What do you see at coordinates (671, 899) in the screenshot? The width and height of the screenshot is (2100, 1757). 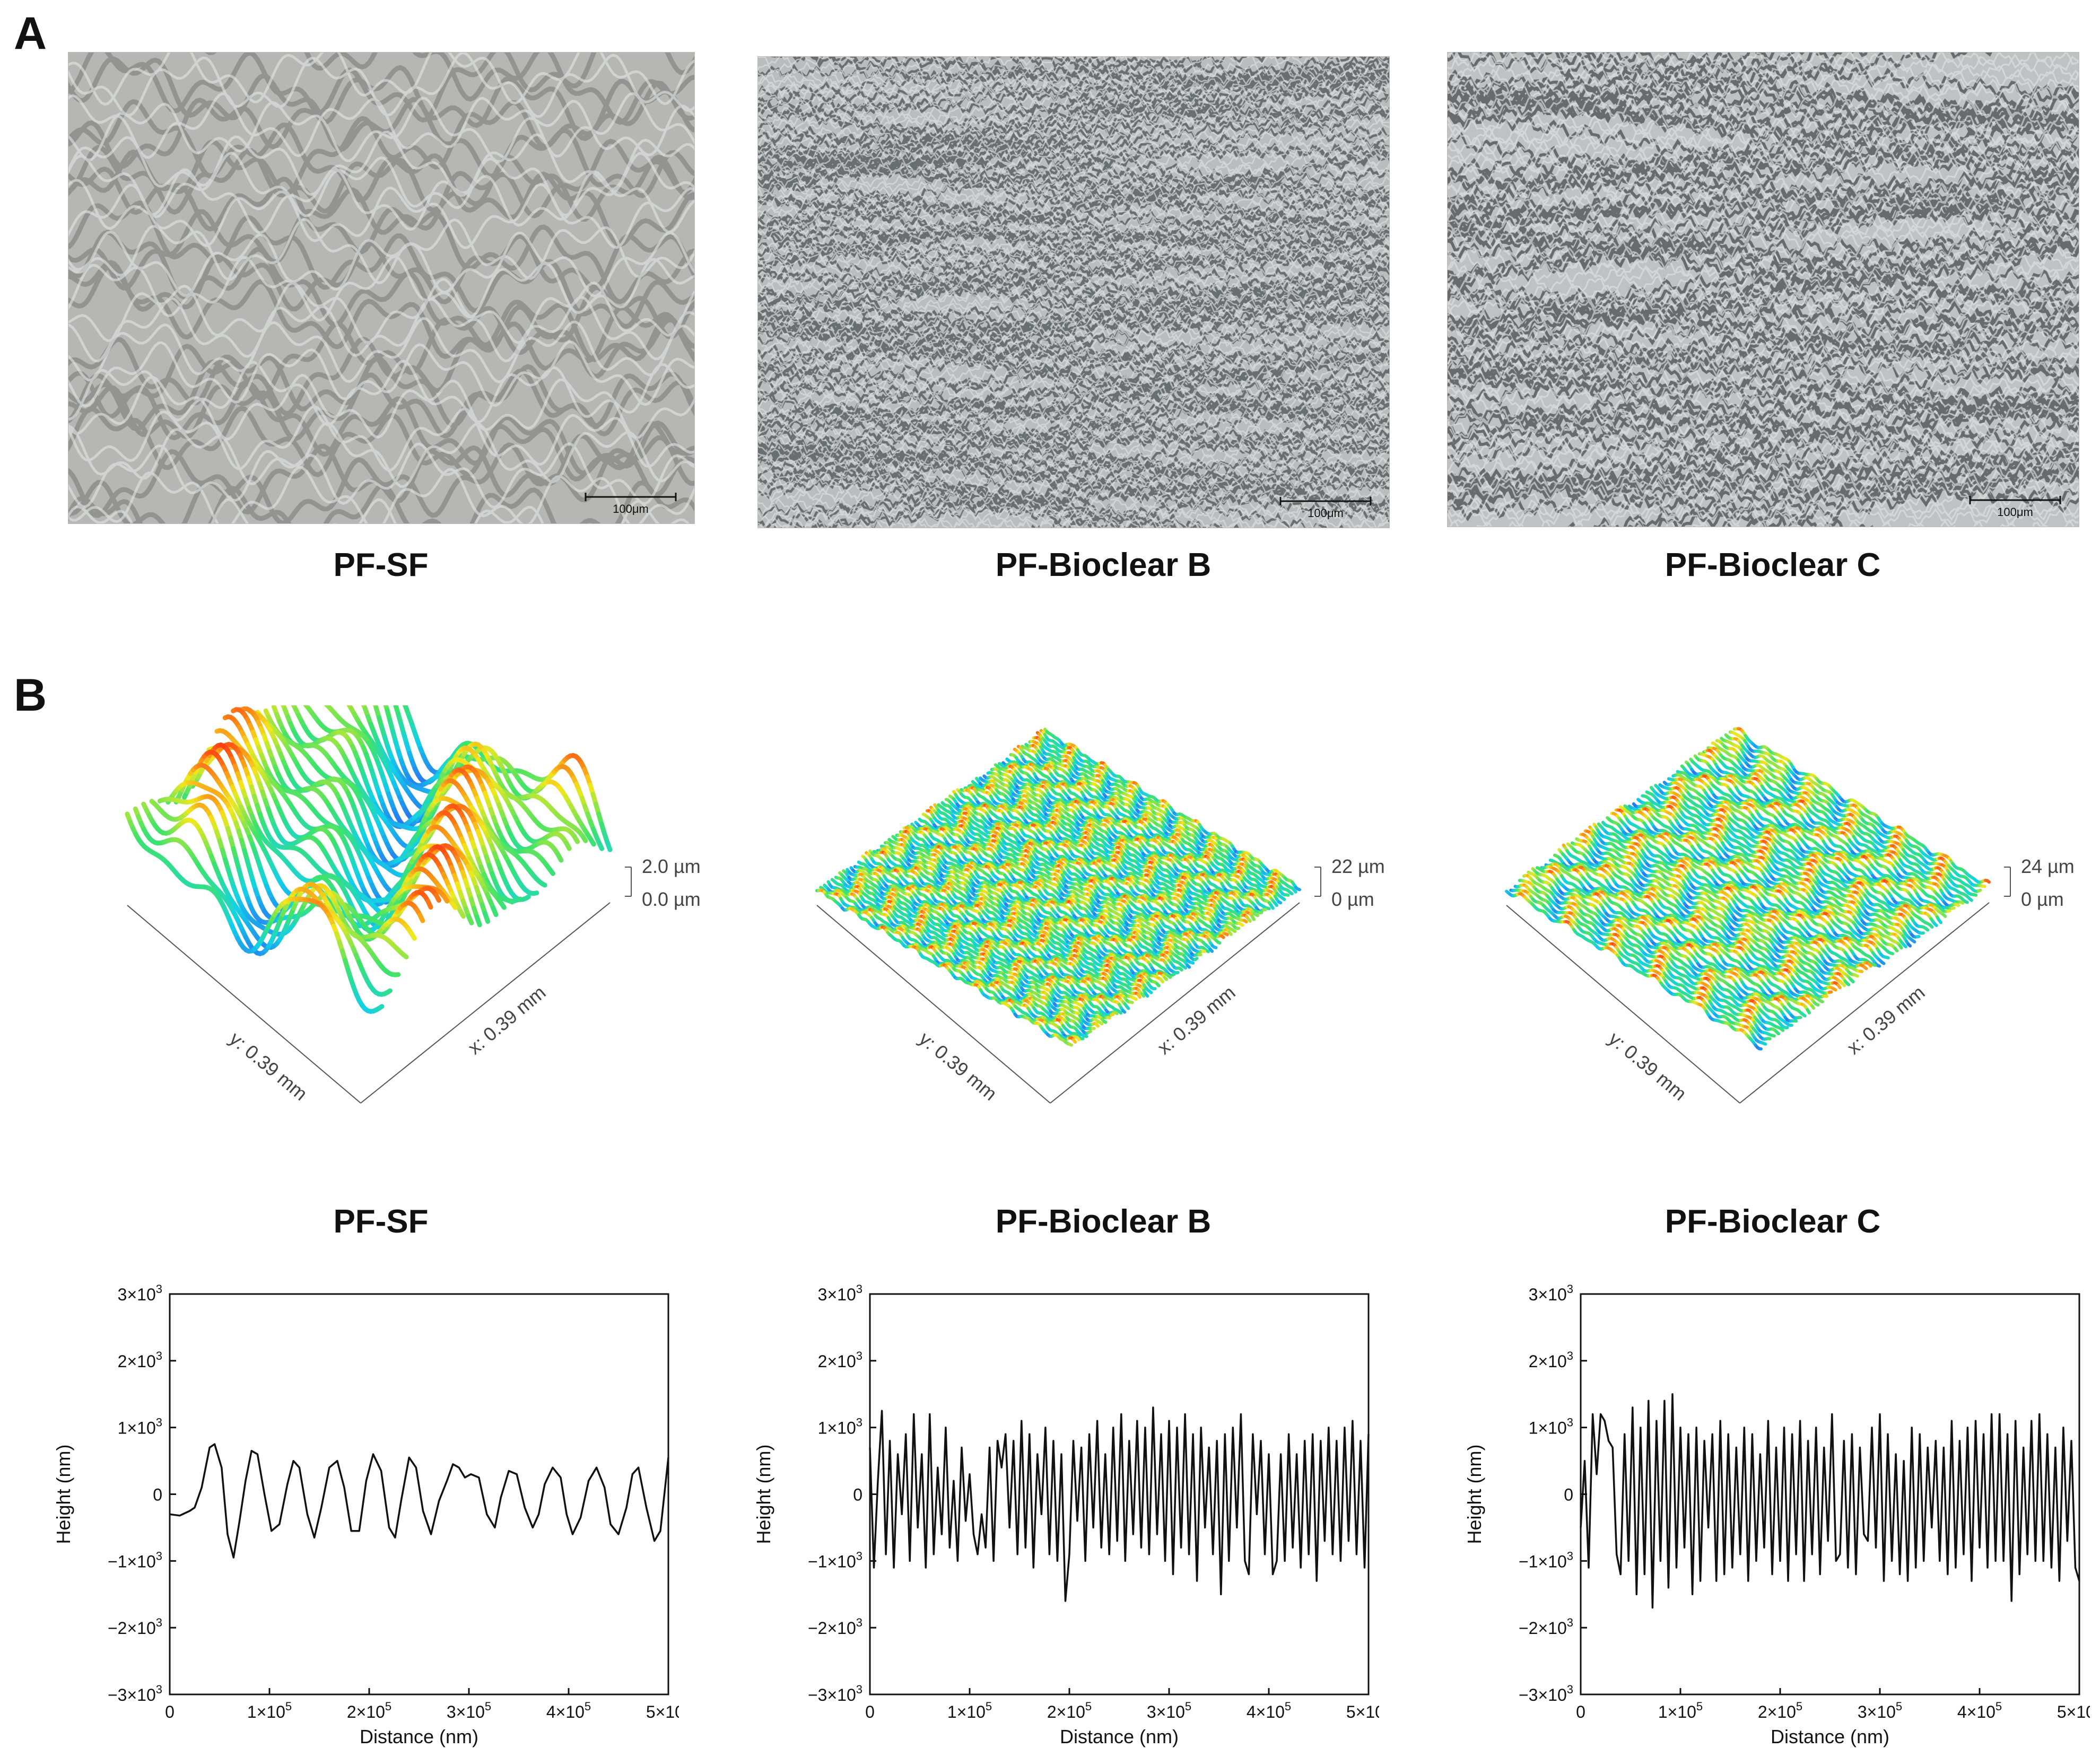 I see `z-axis-min-label: 0.0 µm` at bounding box center [671, 899].